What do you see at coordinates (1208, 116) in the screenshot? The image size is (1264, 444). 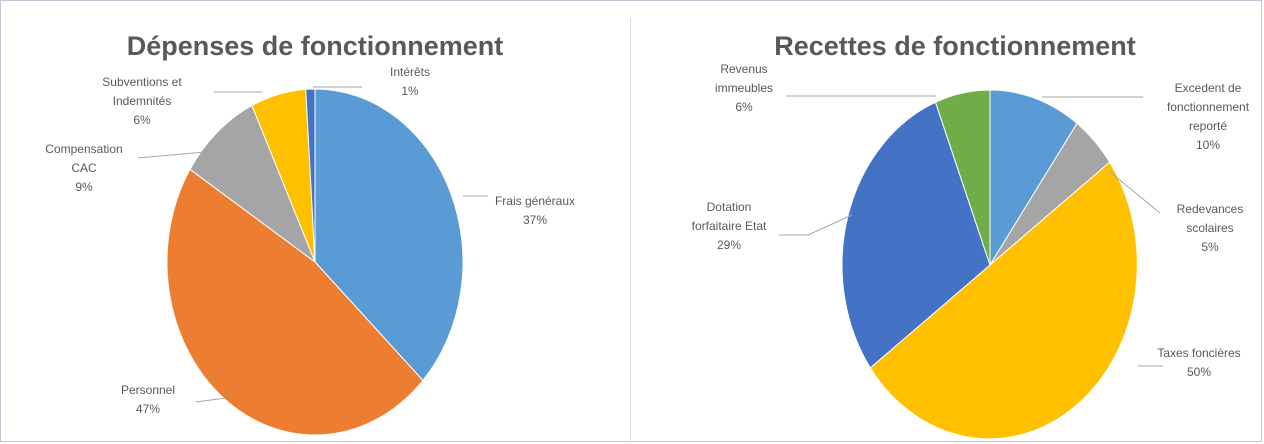 I see `data-label: Excedent de fonctionnement reporté 10%` at bounding box center [1208, 116].